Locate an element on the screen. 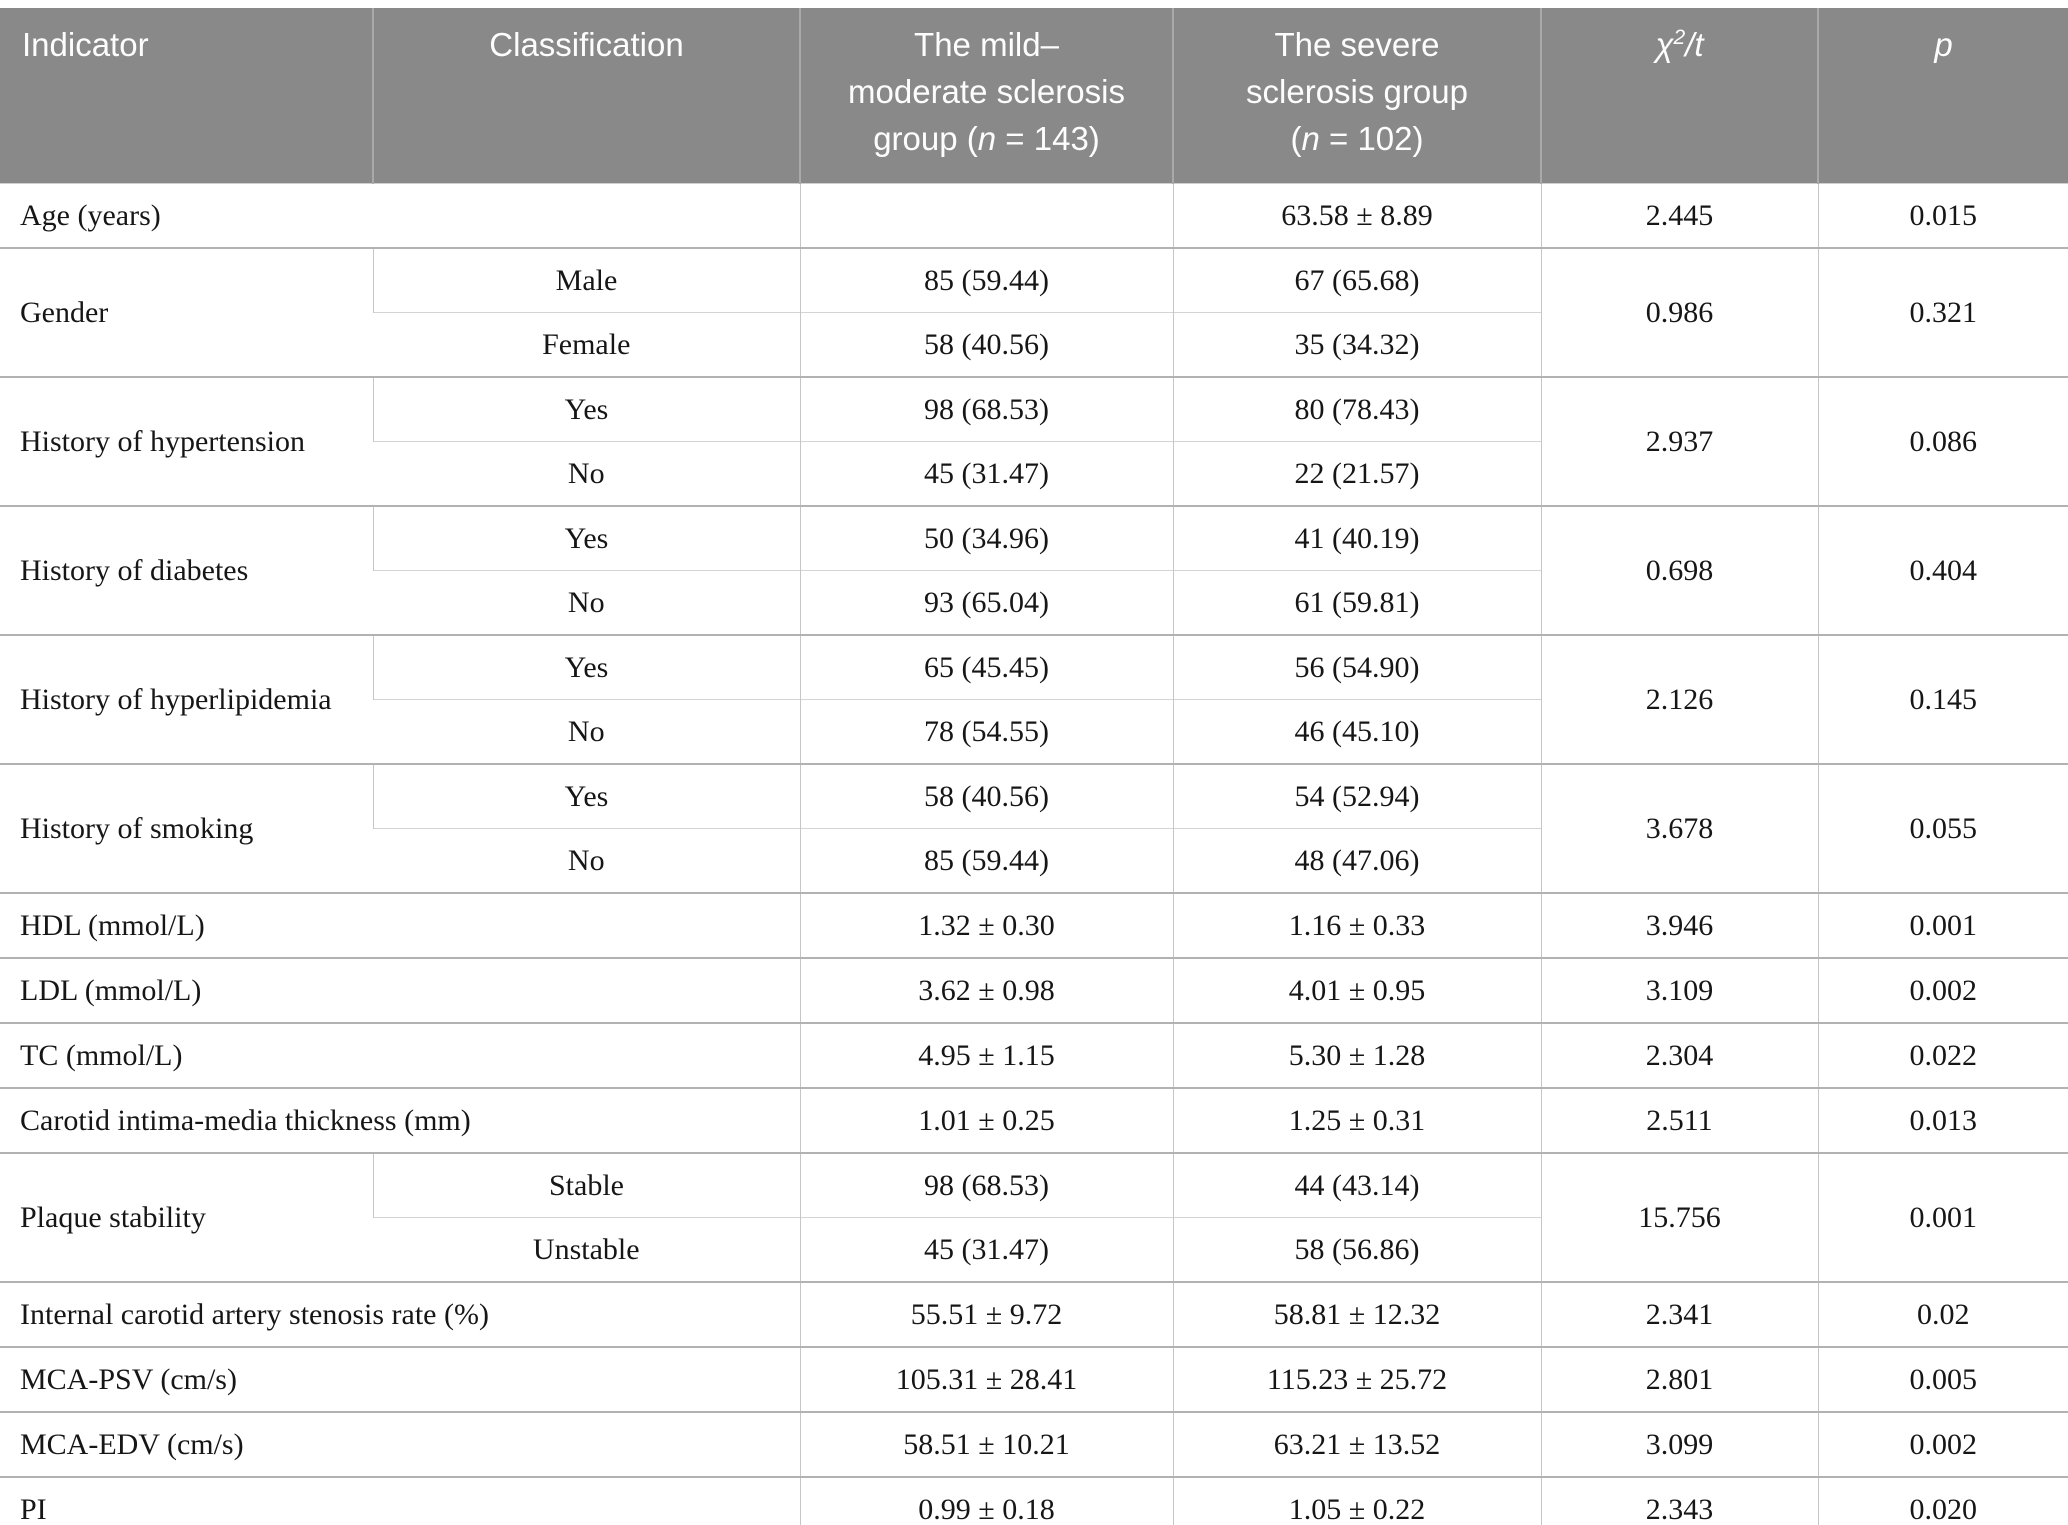 This screenshot has height=1525, width=2068. severe-group-cell: 1.05 ± 0.22 is located at coordinates (1356, 1500).